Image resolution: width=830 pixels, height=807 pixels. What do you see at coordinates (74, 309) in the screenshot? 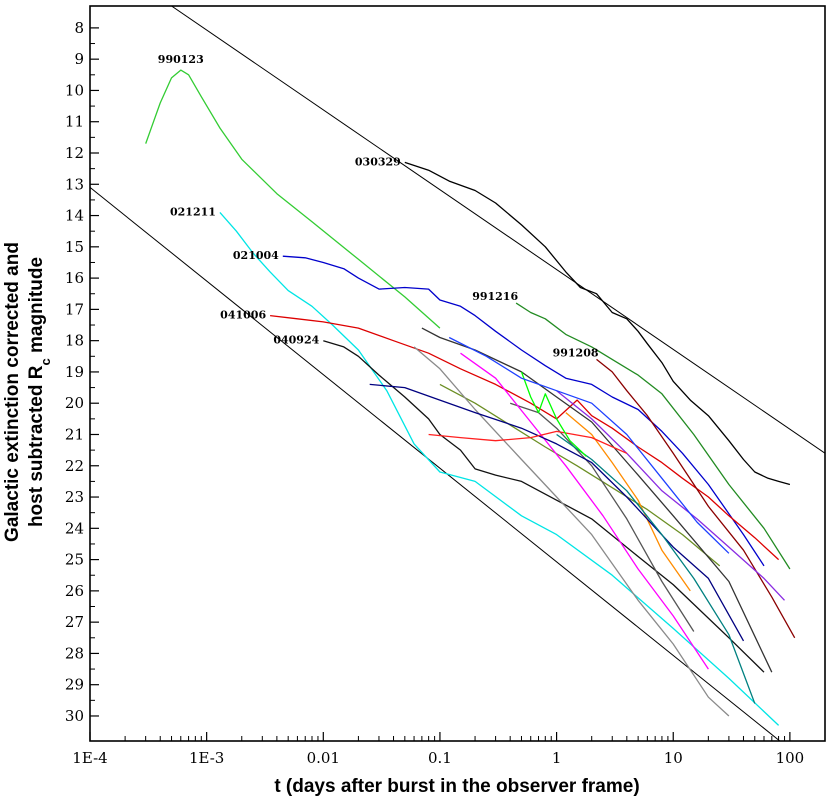
I see `y-tick-label: 17` at bounding box center [74, 309].